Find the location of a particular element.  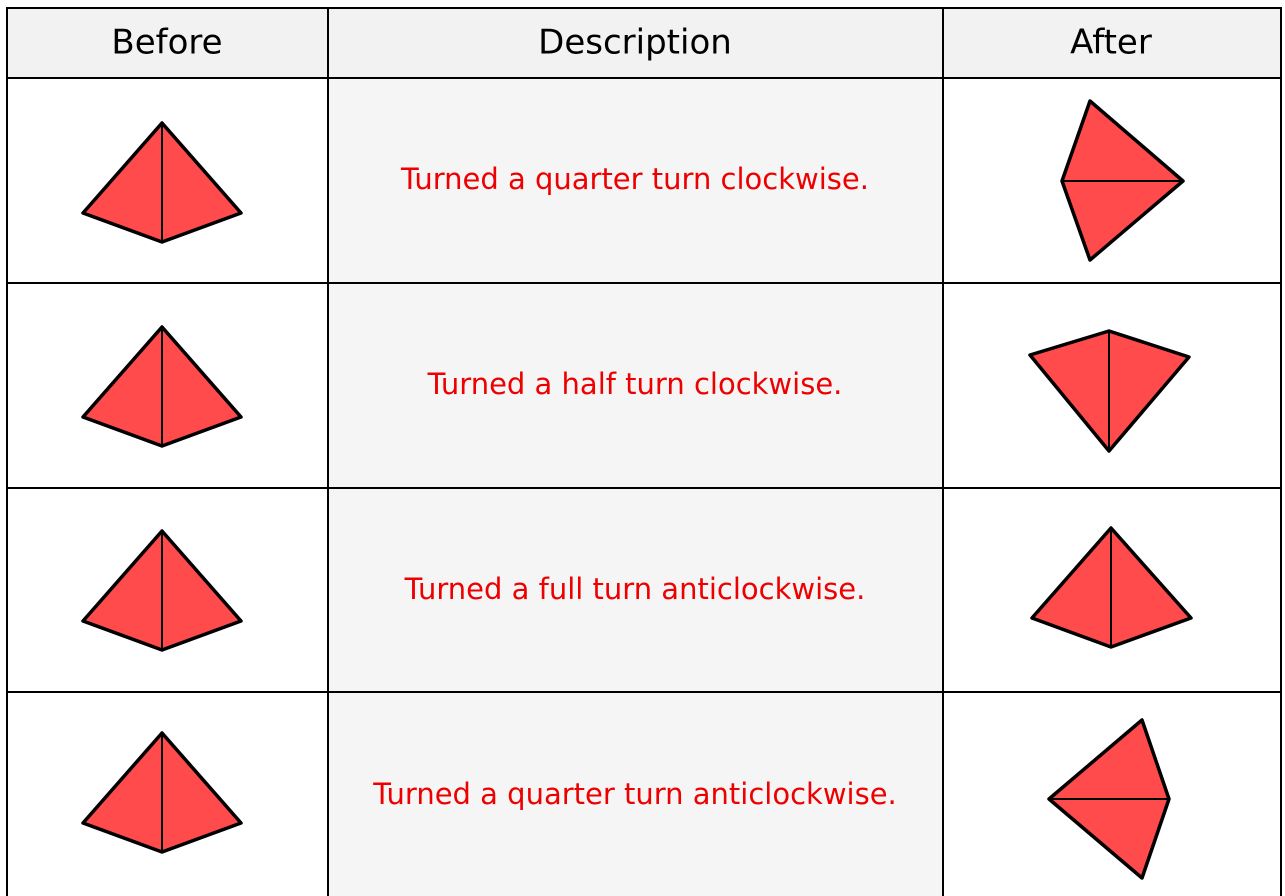

header-cell: Before is located at coordinates (166, 43).